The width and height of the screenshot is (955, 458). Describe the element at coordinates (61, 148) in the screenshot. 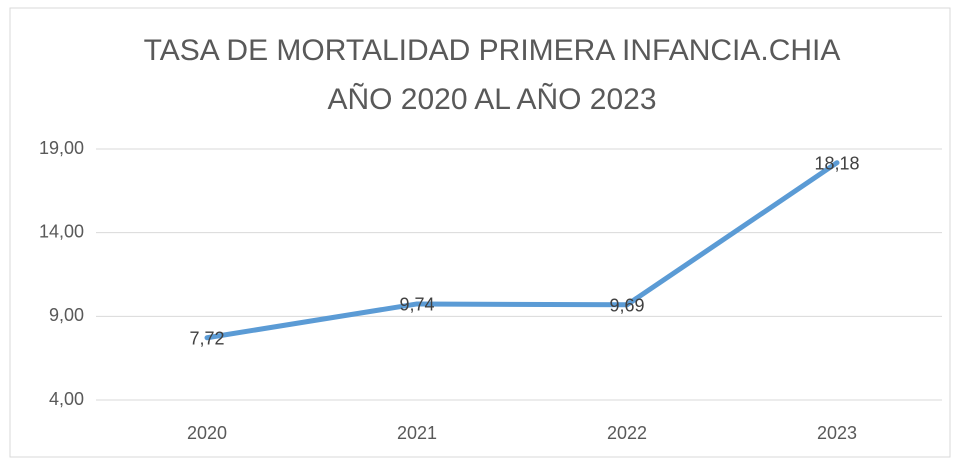

I see `y-tick-label: 19,00` at that location.